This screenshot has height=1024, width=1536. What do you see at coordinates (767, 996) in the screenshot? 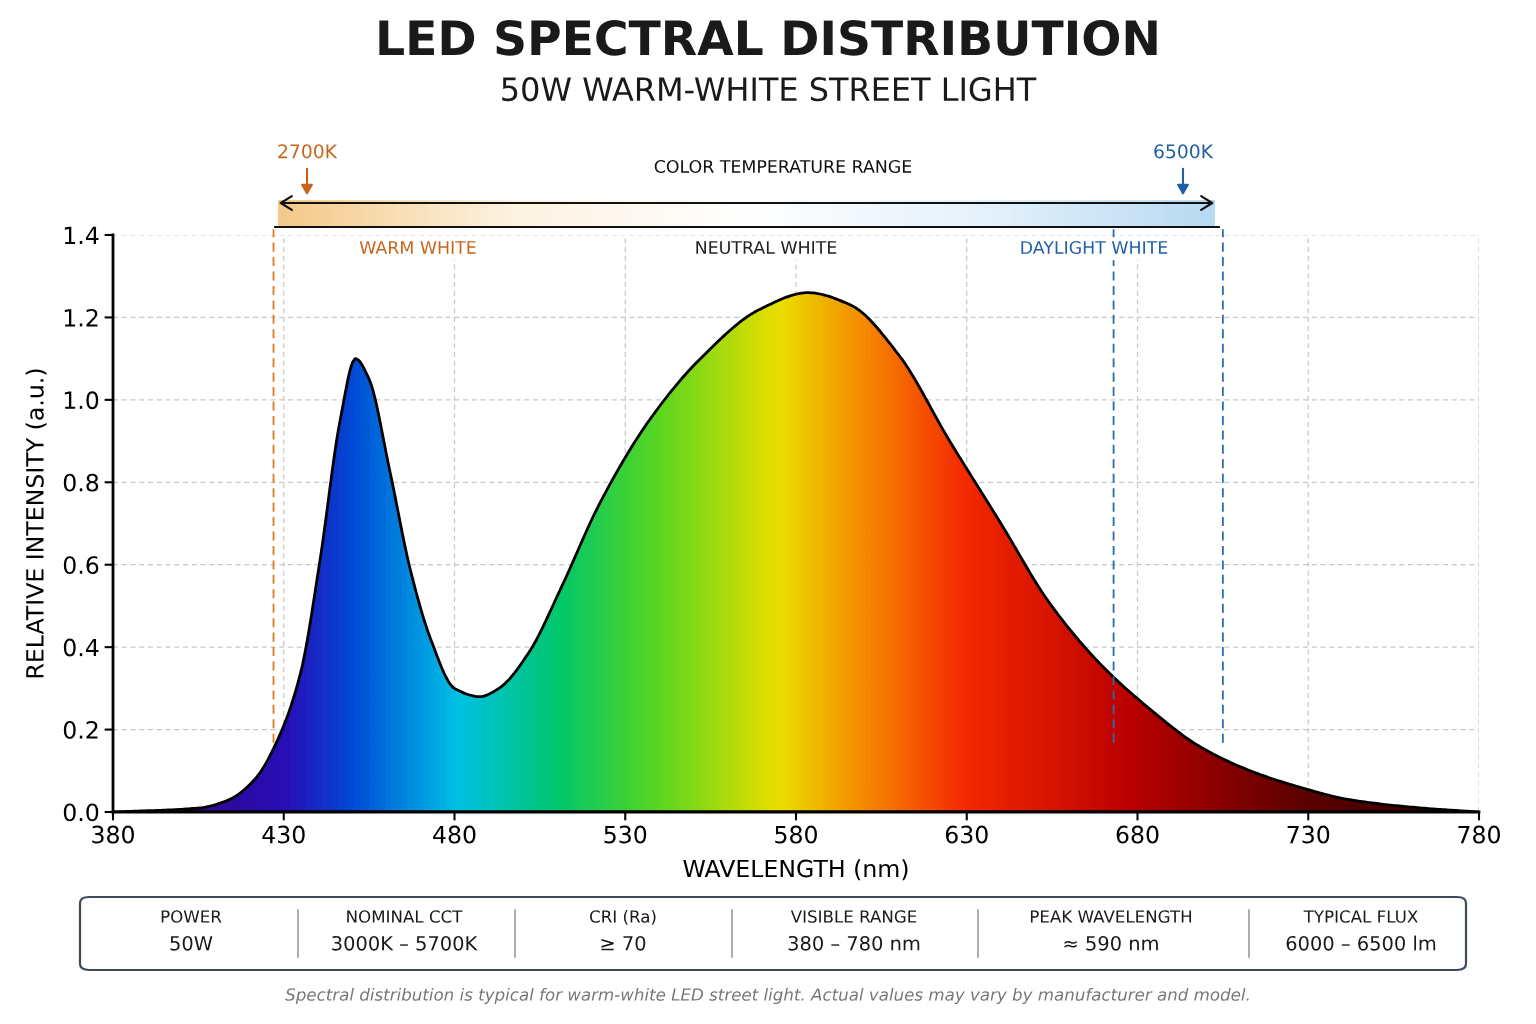
I see `text: Spectral distribution is typical for warm-white LED street light. Actual values may vary by manufacturer and model.` at bounding box center [767, 996].